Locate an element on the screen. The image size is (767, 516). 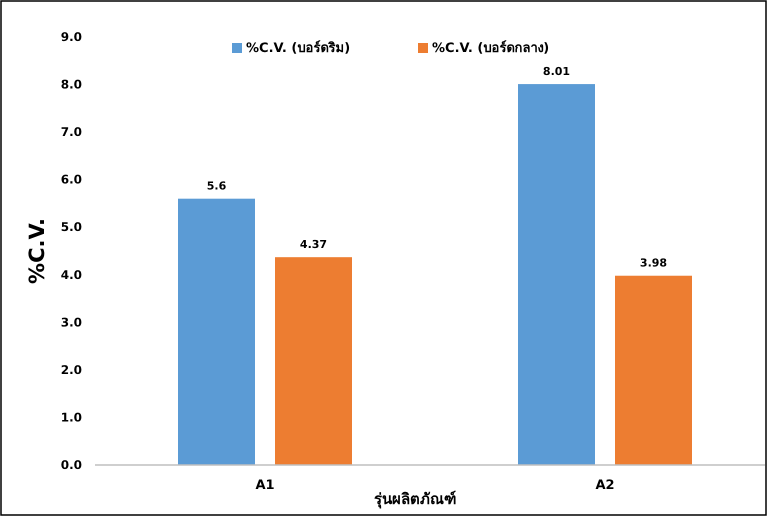
y-tick-label: 0.0 is located at coordinates (71, 465).